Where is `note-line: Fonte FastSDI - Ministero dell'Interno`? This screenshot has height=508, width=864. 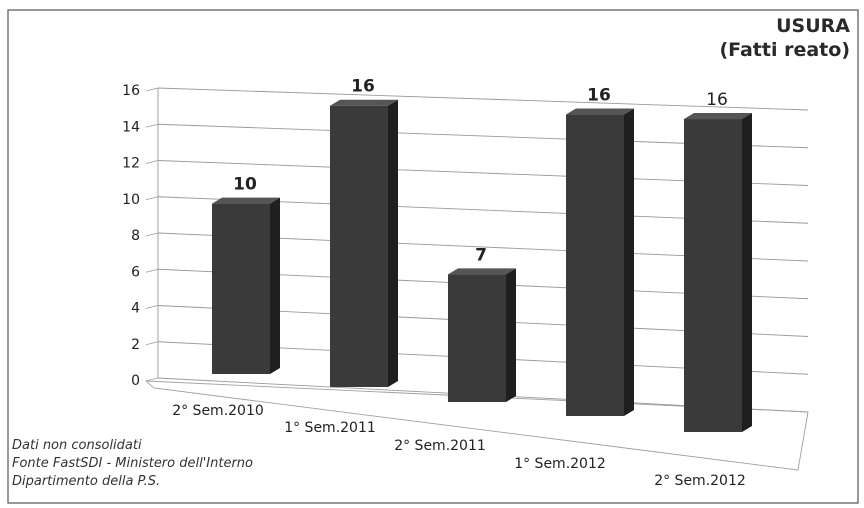
note-line: Fonte FastSDI - Ministero dell'Interno is located at coordinates (132, 463).